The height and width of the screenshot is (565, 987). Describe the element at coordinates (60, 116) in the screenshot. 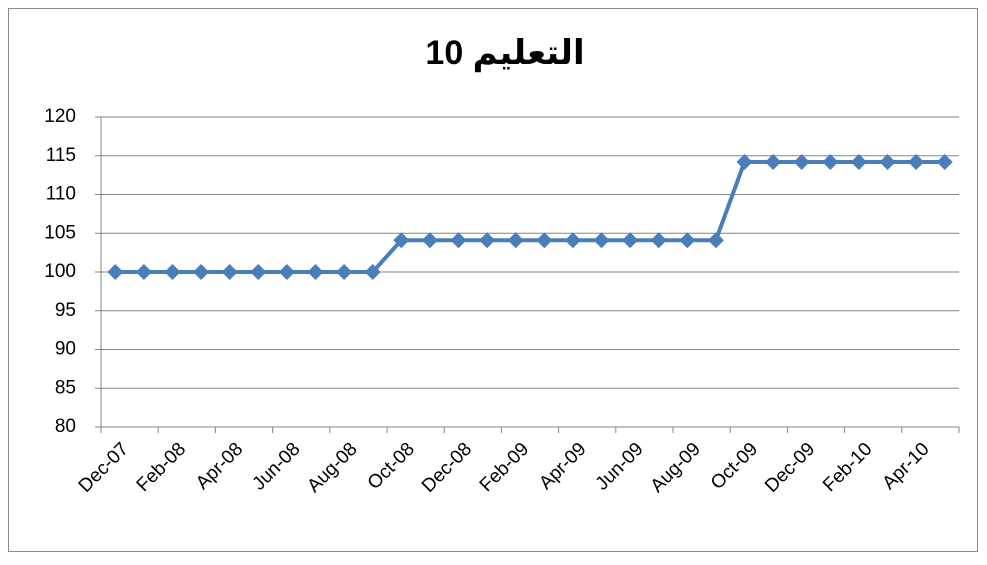

I see `y-tick-label: 120` at that location.